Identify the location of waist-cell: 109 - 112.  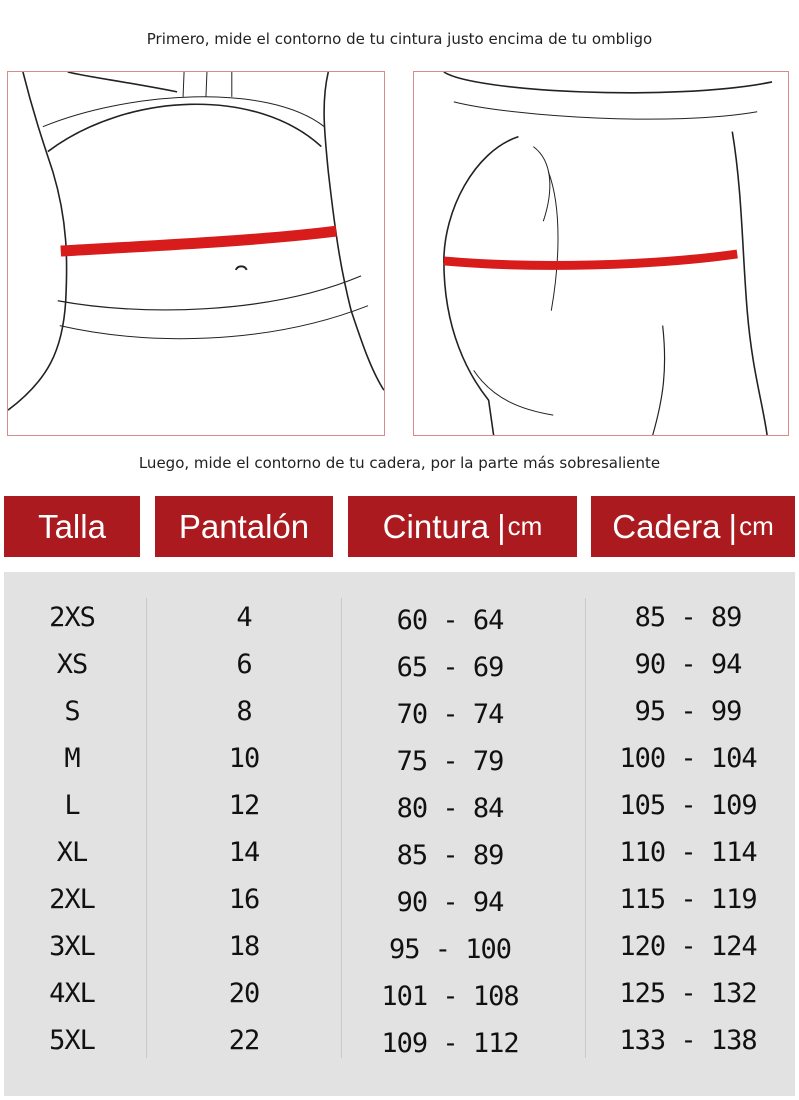
(450, 1043).